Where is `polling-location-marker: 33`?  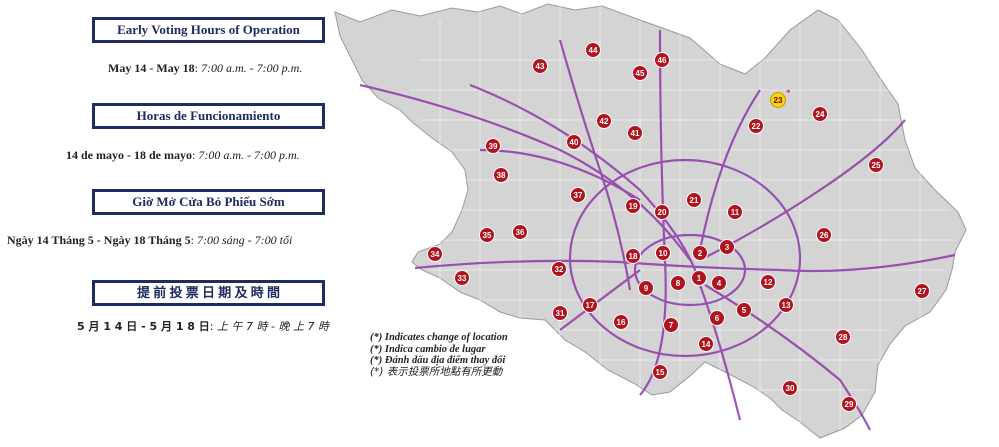
polling-location-marker: 33 is located at coordinates (462, 278).